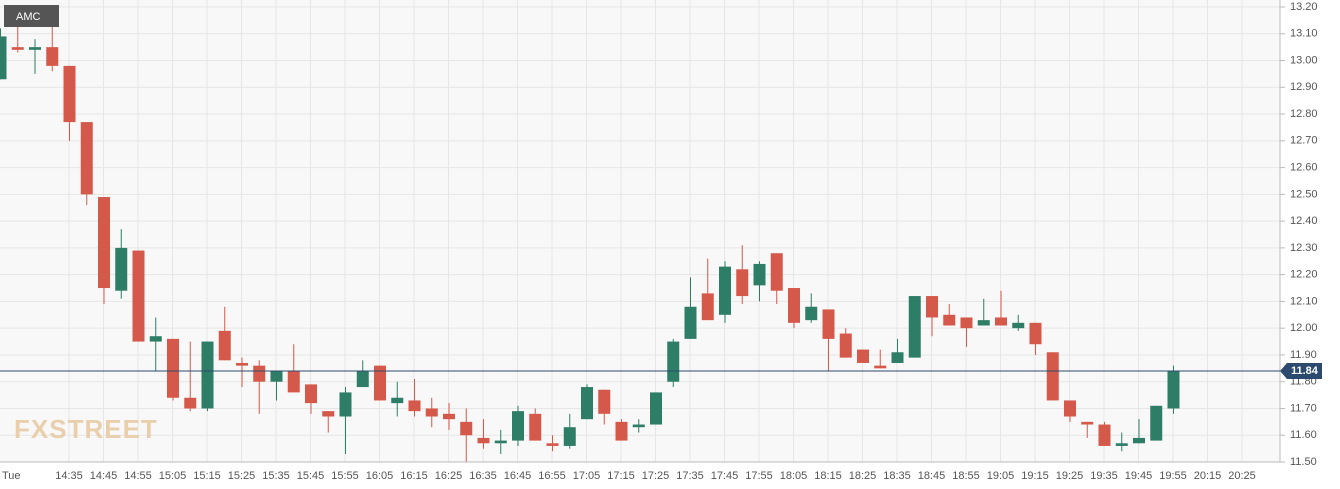 Image resolution: width=1340 pixels, height=489 pixels. I want to click on x-tick-label: 16:45, so click(518, 476).